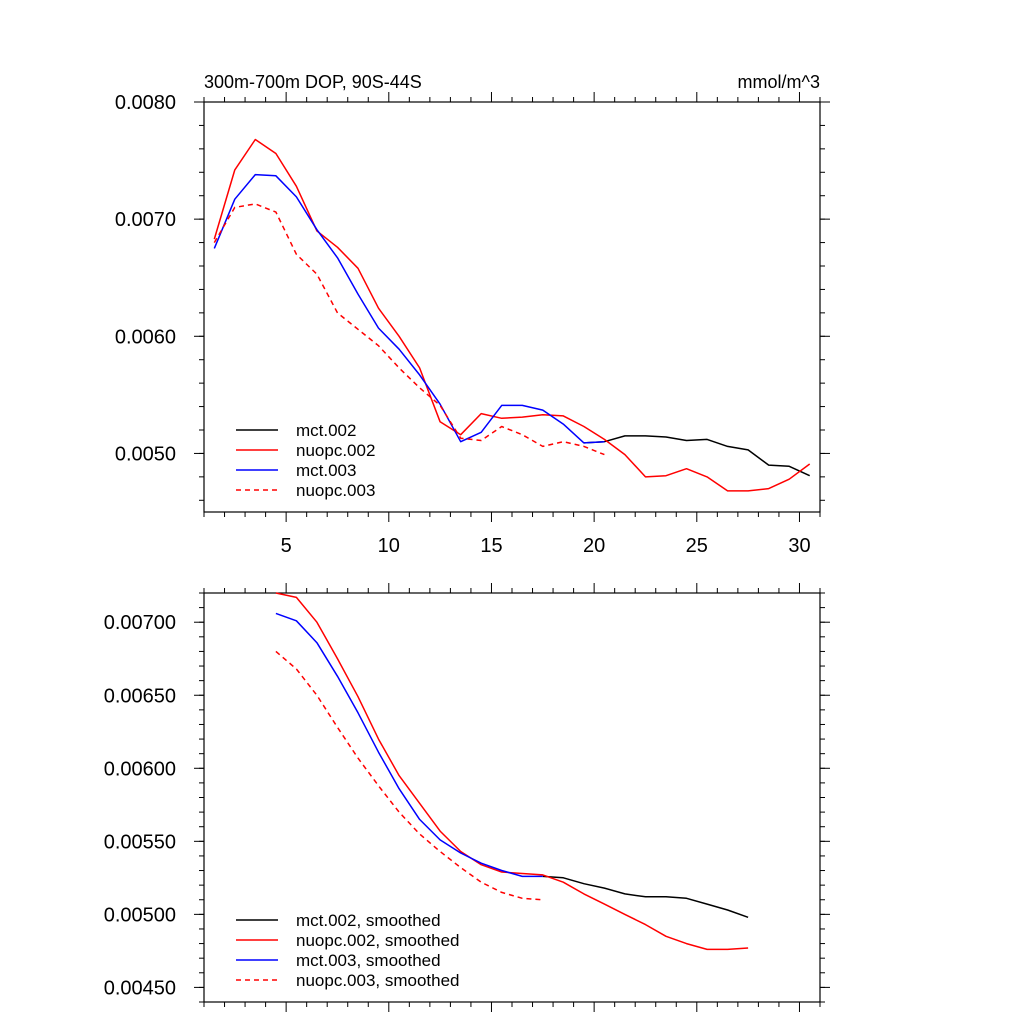  Describe the element at coordinates (389, 546) in the screenshot. I see `x-tick-label: 10` at that location.